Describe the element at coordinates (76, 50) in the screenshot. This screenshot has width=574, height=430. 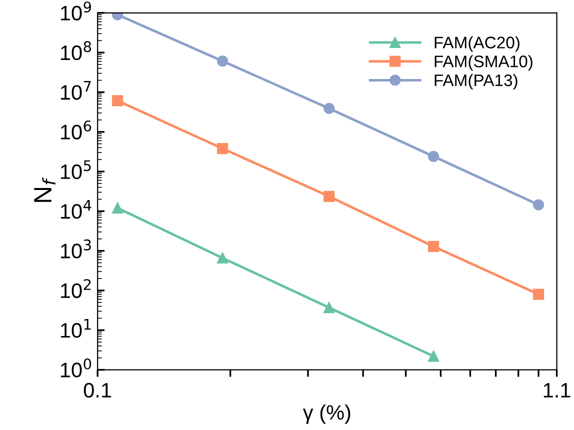
I see `y-tick-label: 10$^{8}$` at that location.